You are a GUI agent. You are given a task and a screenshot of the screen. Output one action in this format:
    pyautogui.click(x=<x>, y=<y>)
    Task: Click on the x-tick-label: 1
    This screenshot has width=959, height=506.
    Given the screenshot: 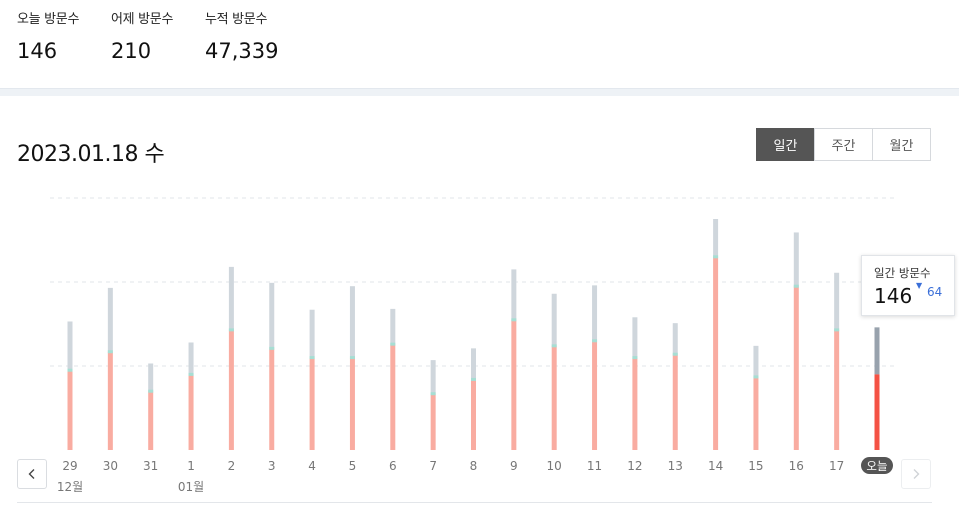 What is the action you would take?
    pyautogui.click(x=191, y=466)
    